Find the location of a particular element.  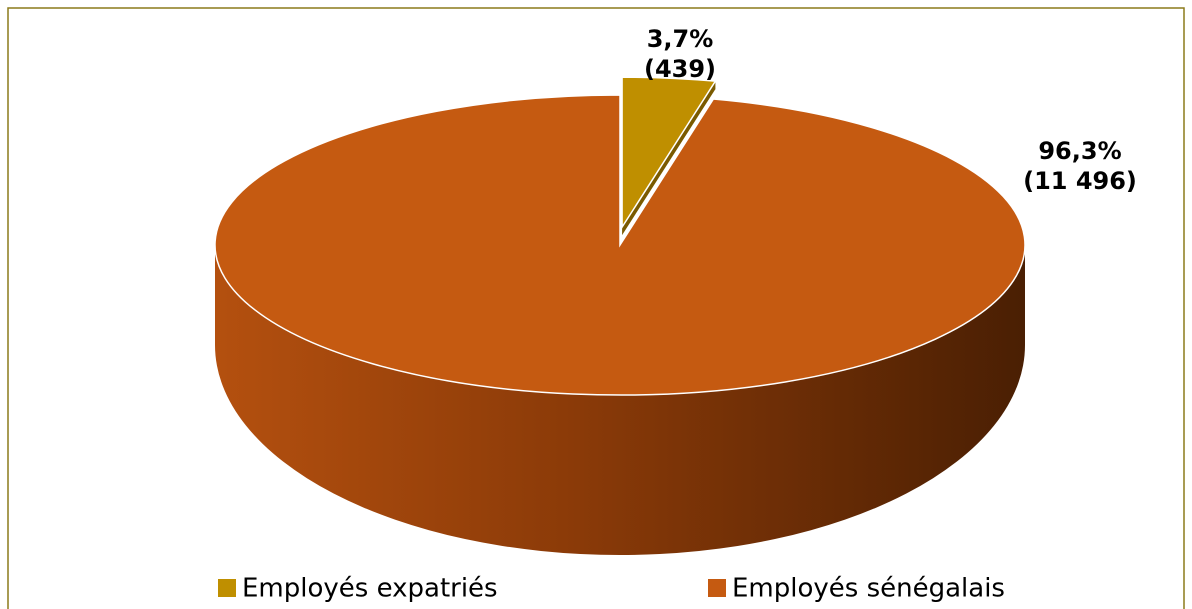

data-label: 96,3% is located at coordinates (1079, 151).